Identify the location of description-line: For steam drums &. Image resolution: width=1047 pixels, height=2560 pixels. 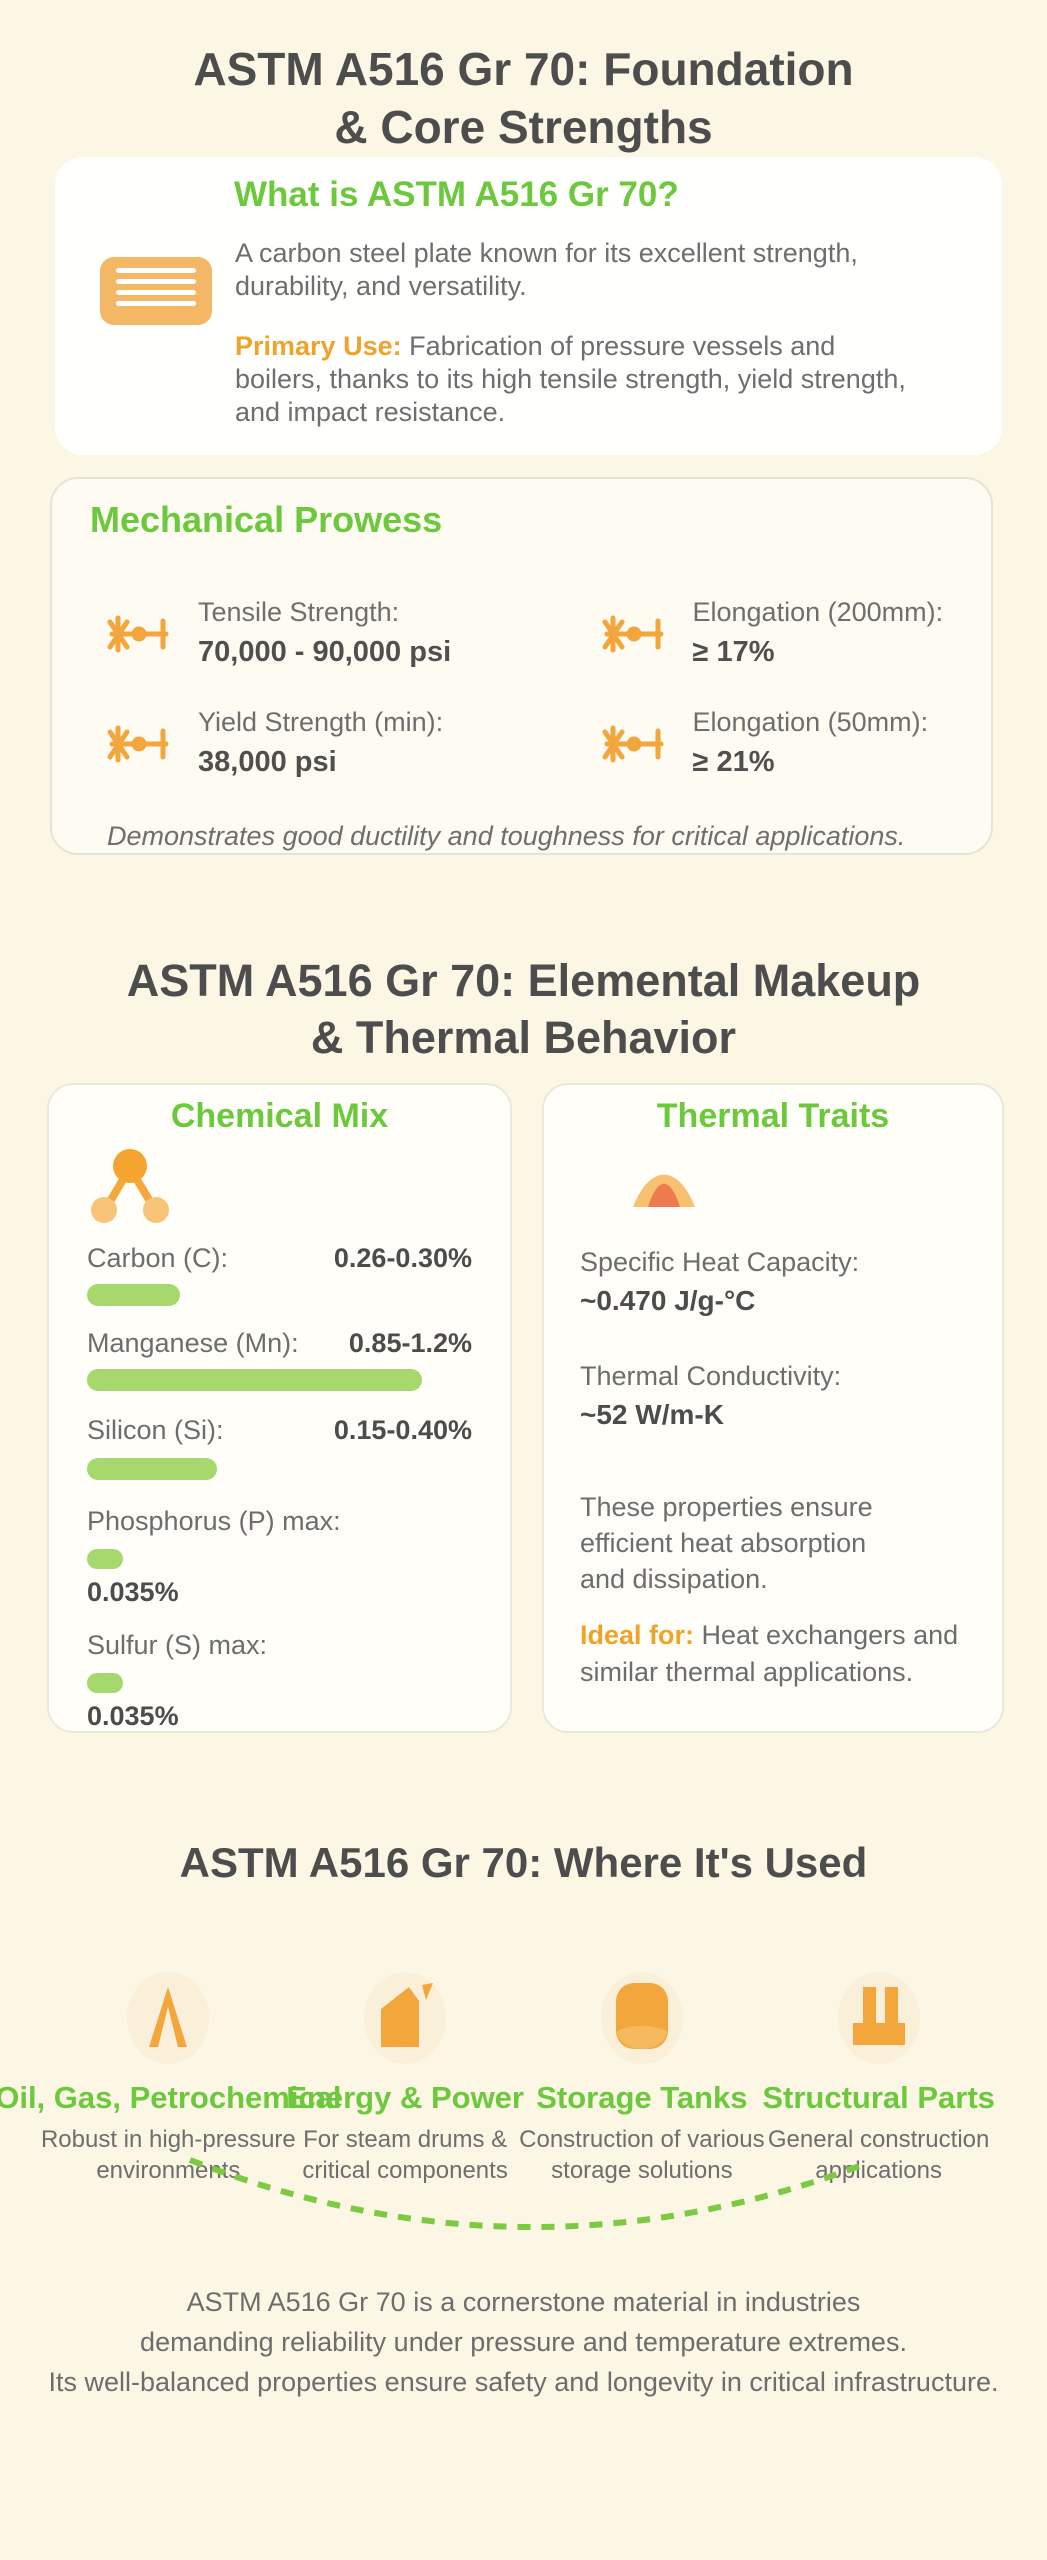
(405, 2139).